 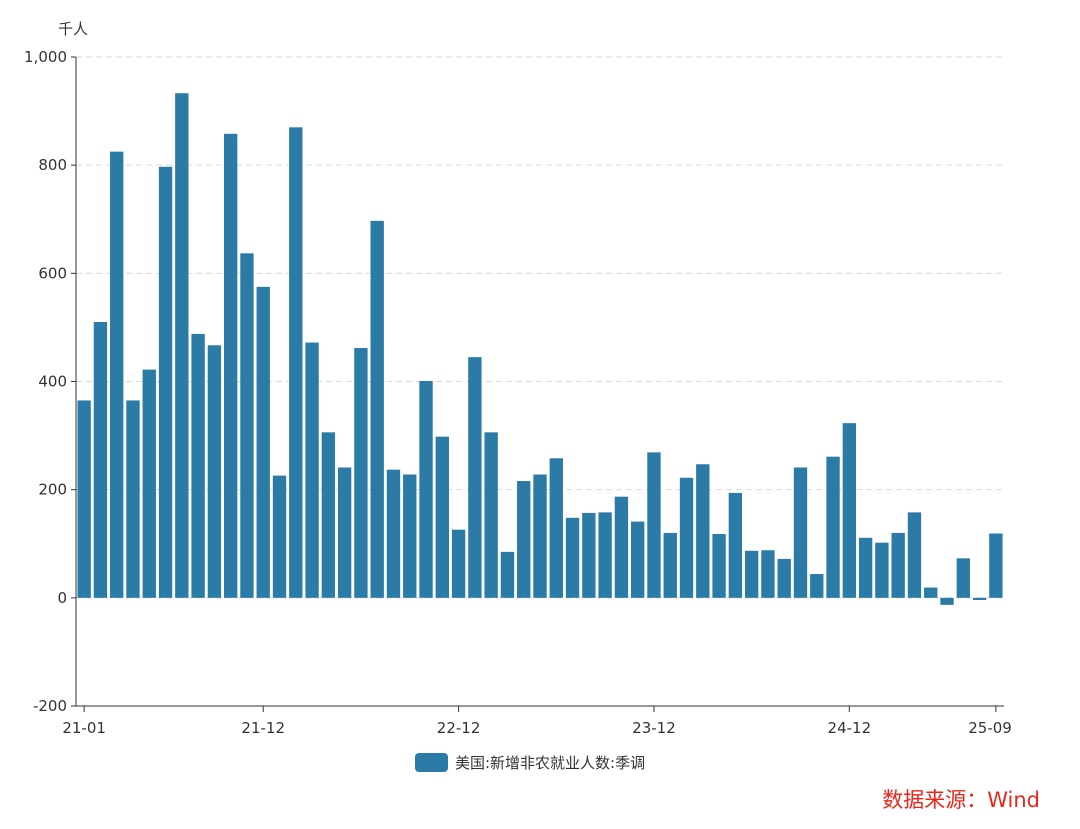 What do you see at coordinates (550, 763) in the screenshot?
I see `legend-label: 美国:新增非农就业人数:季调` at bounding box center [550, 763].